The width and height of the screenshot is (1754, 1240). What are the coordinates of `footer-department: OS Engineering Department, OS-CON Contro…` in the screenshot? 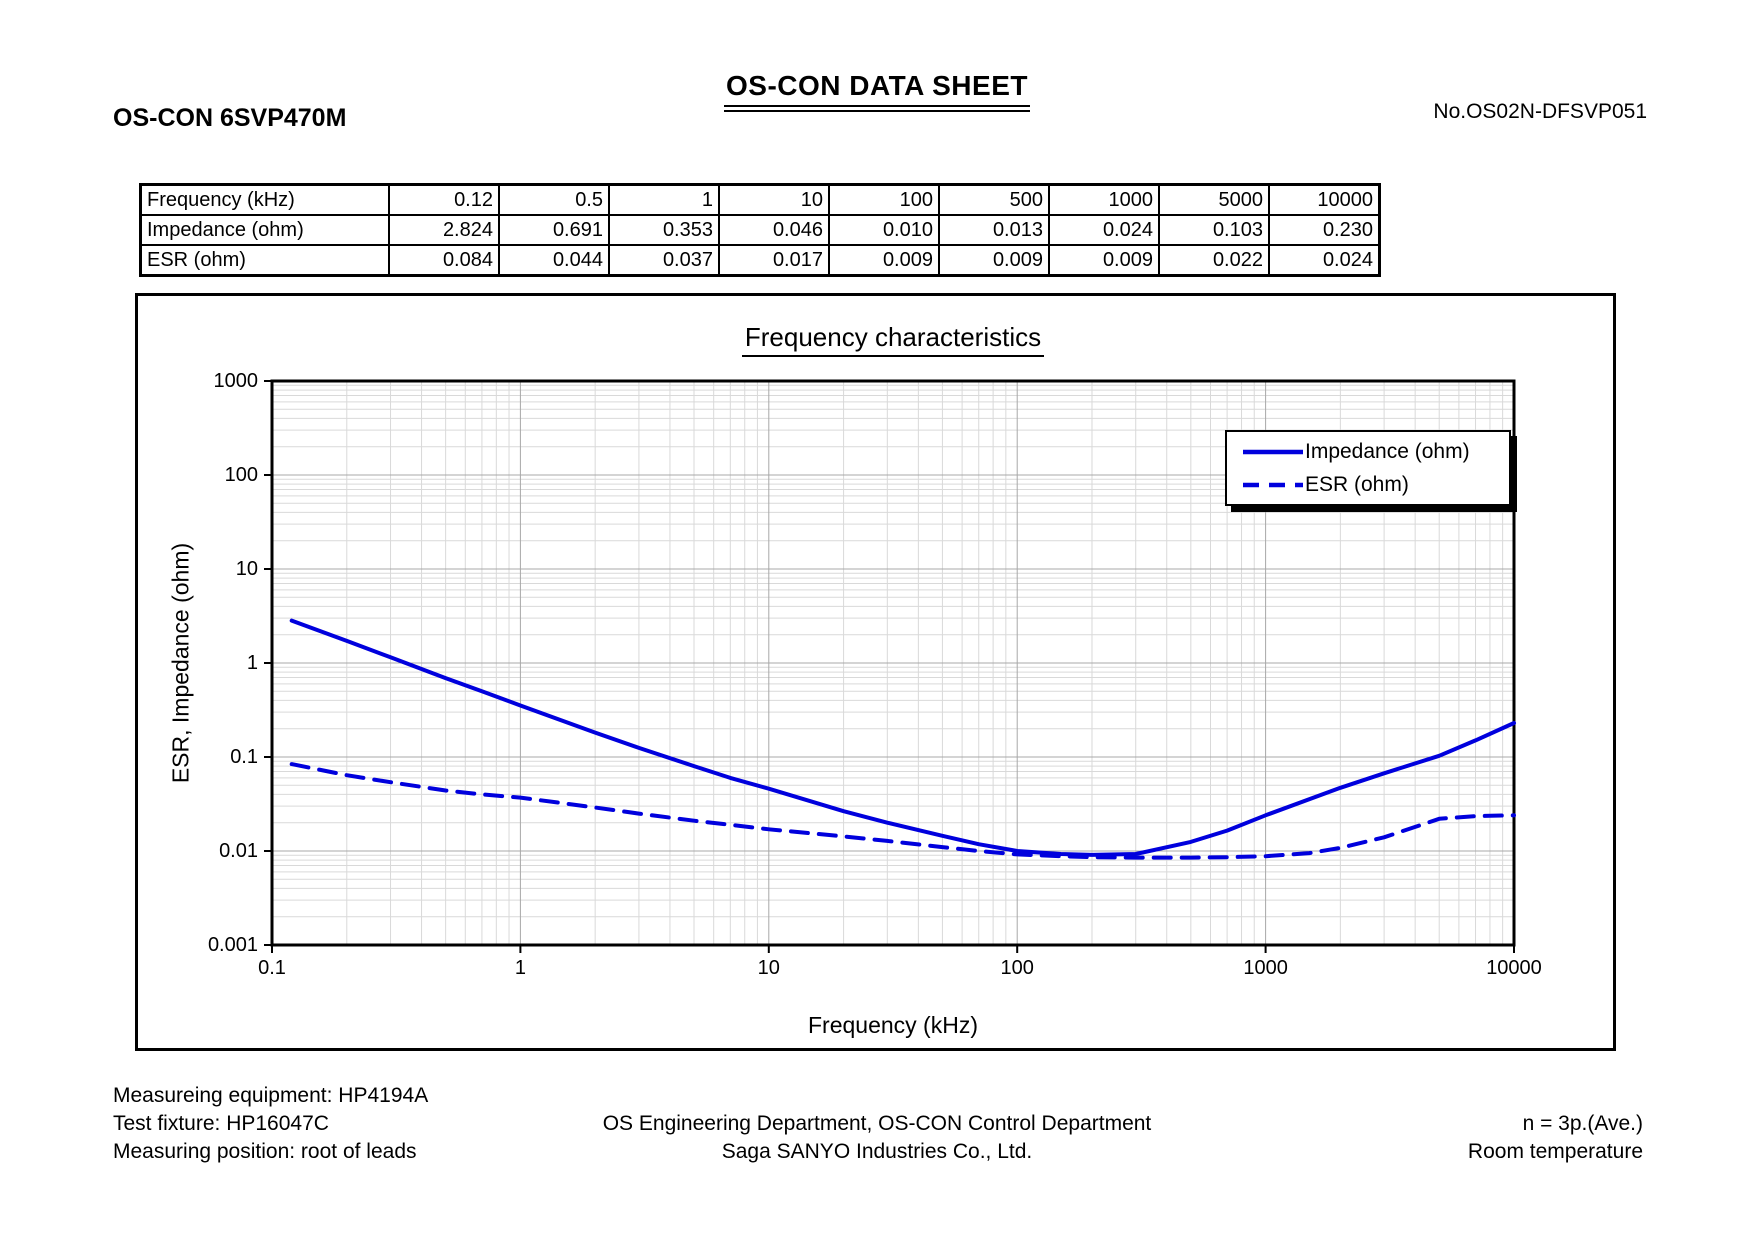 It's located at (877, 1123).